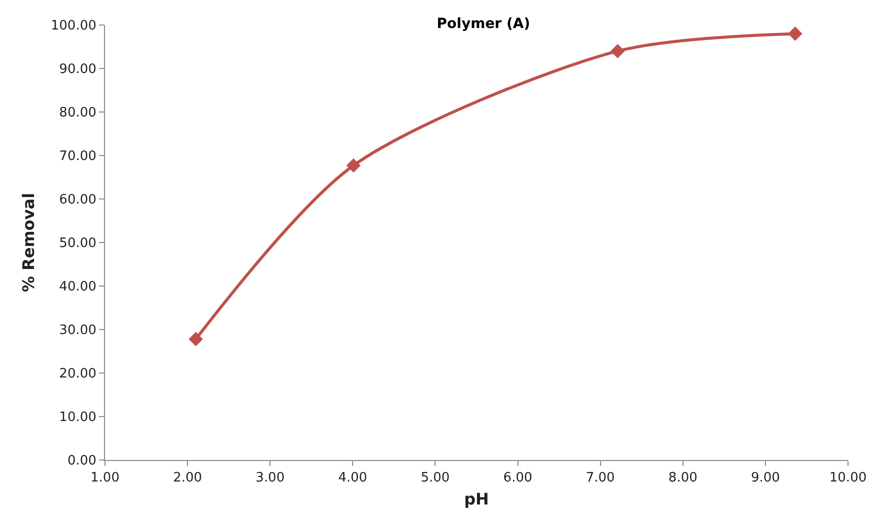  Describe the element at coordinates (28, 242) in the screenshot. I see `y-axis-title: % Removal` at that location.